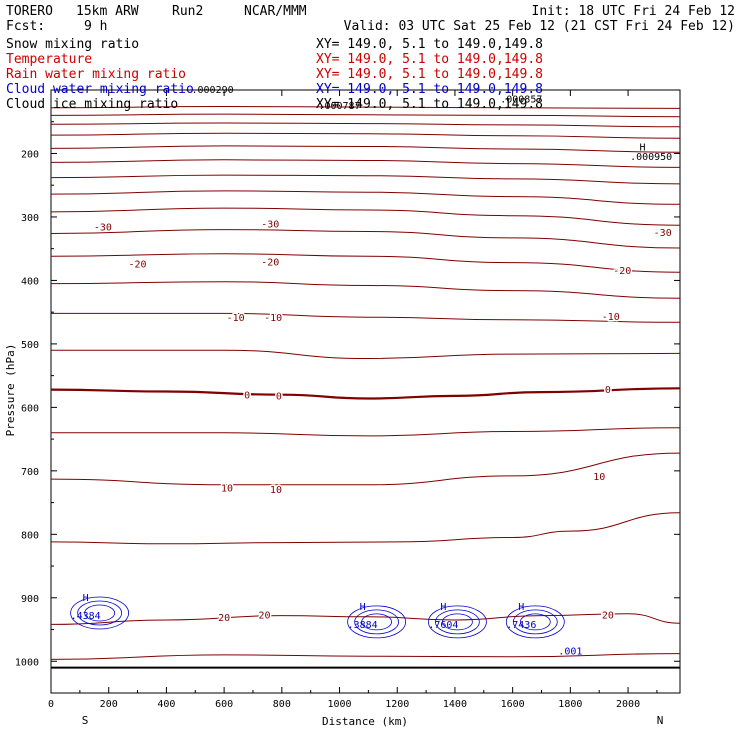  Describe the element at coordinates (443, 625) in the screenshot. I see `cloud-water-max-value: .7604` at that location.